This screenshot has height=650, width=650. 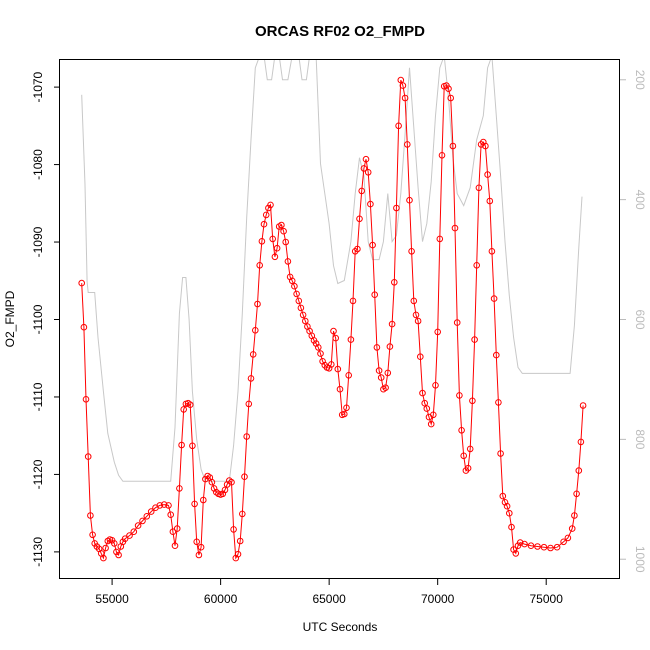 I want to click on x-axis-label: UTC Seconds, so click(x=340, y=627).